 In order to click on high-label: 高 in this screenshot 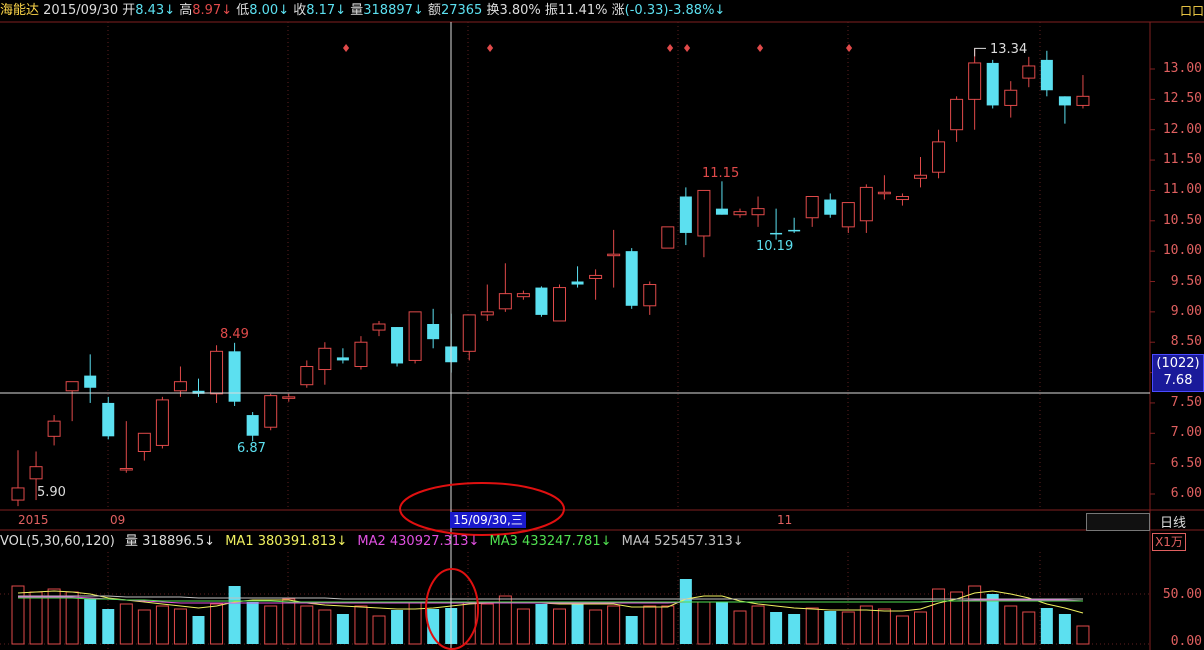, I will do `click(186, 10)`.